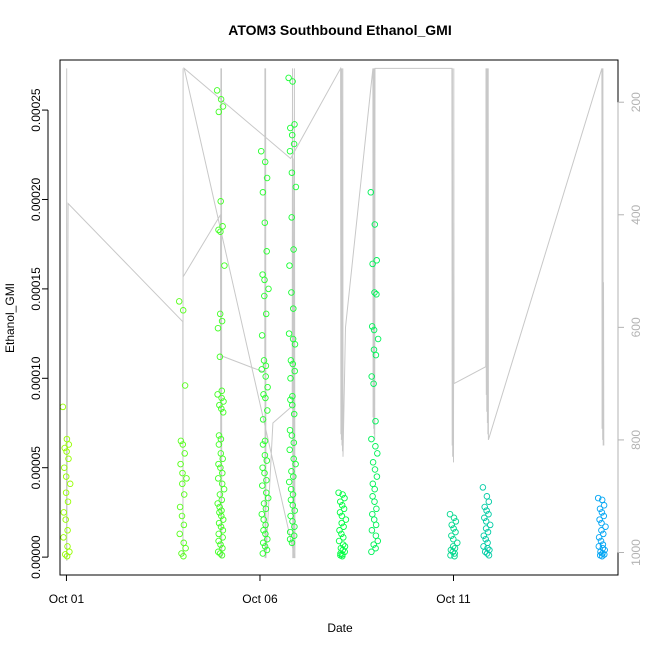 This screenshot has height=655, width=650. What do you see at coordinates (260, 599) in the screenshot?
I see `x-tick-label: Oct 06` at bounding box center [260, 599].